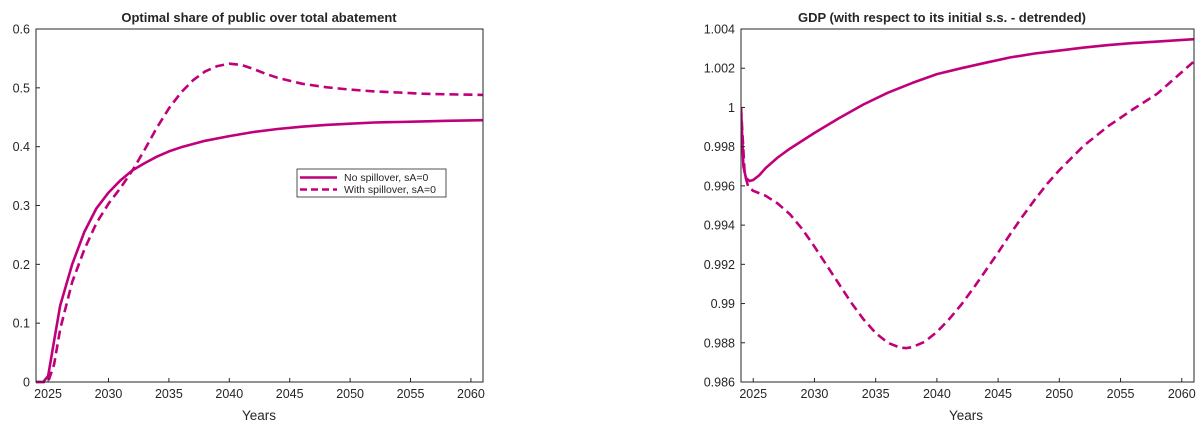 This screenshot has width=1199, height=426. What do you see at coordinates (21, 324) in the screenshot?
I see `y-tick-label: 0.1` at bounding box center [21, 324].